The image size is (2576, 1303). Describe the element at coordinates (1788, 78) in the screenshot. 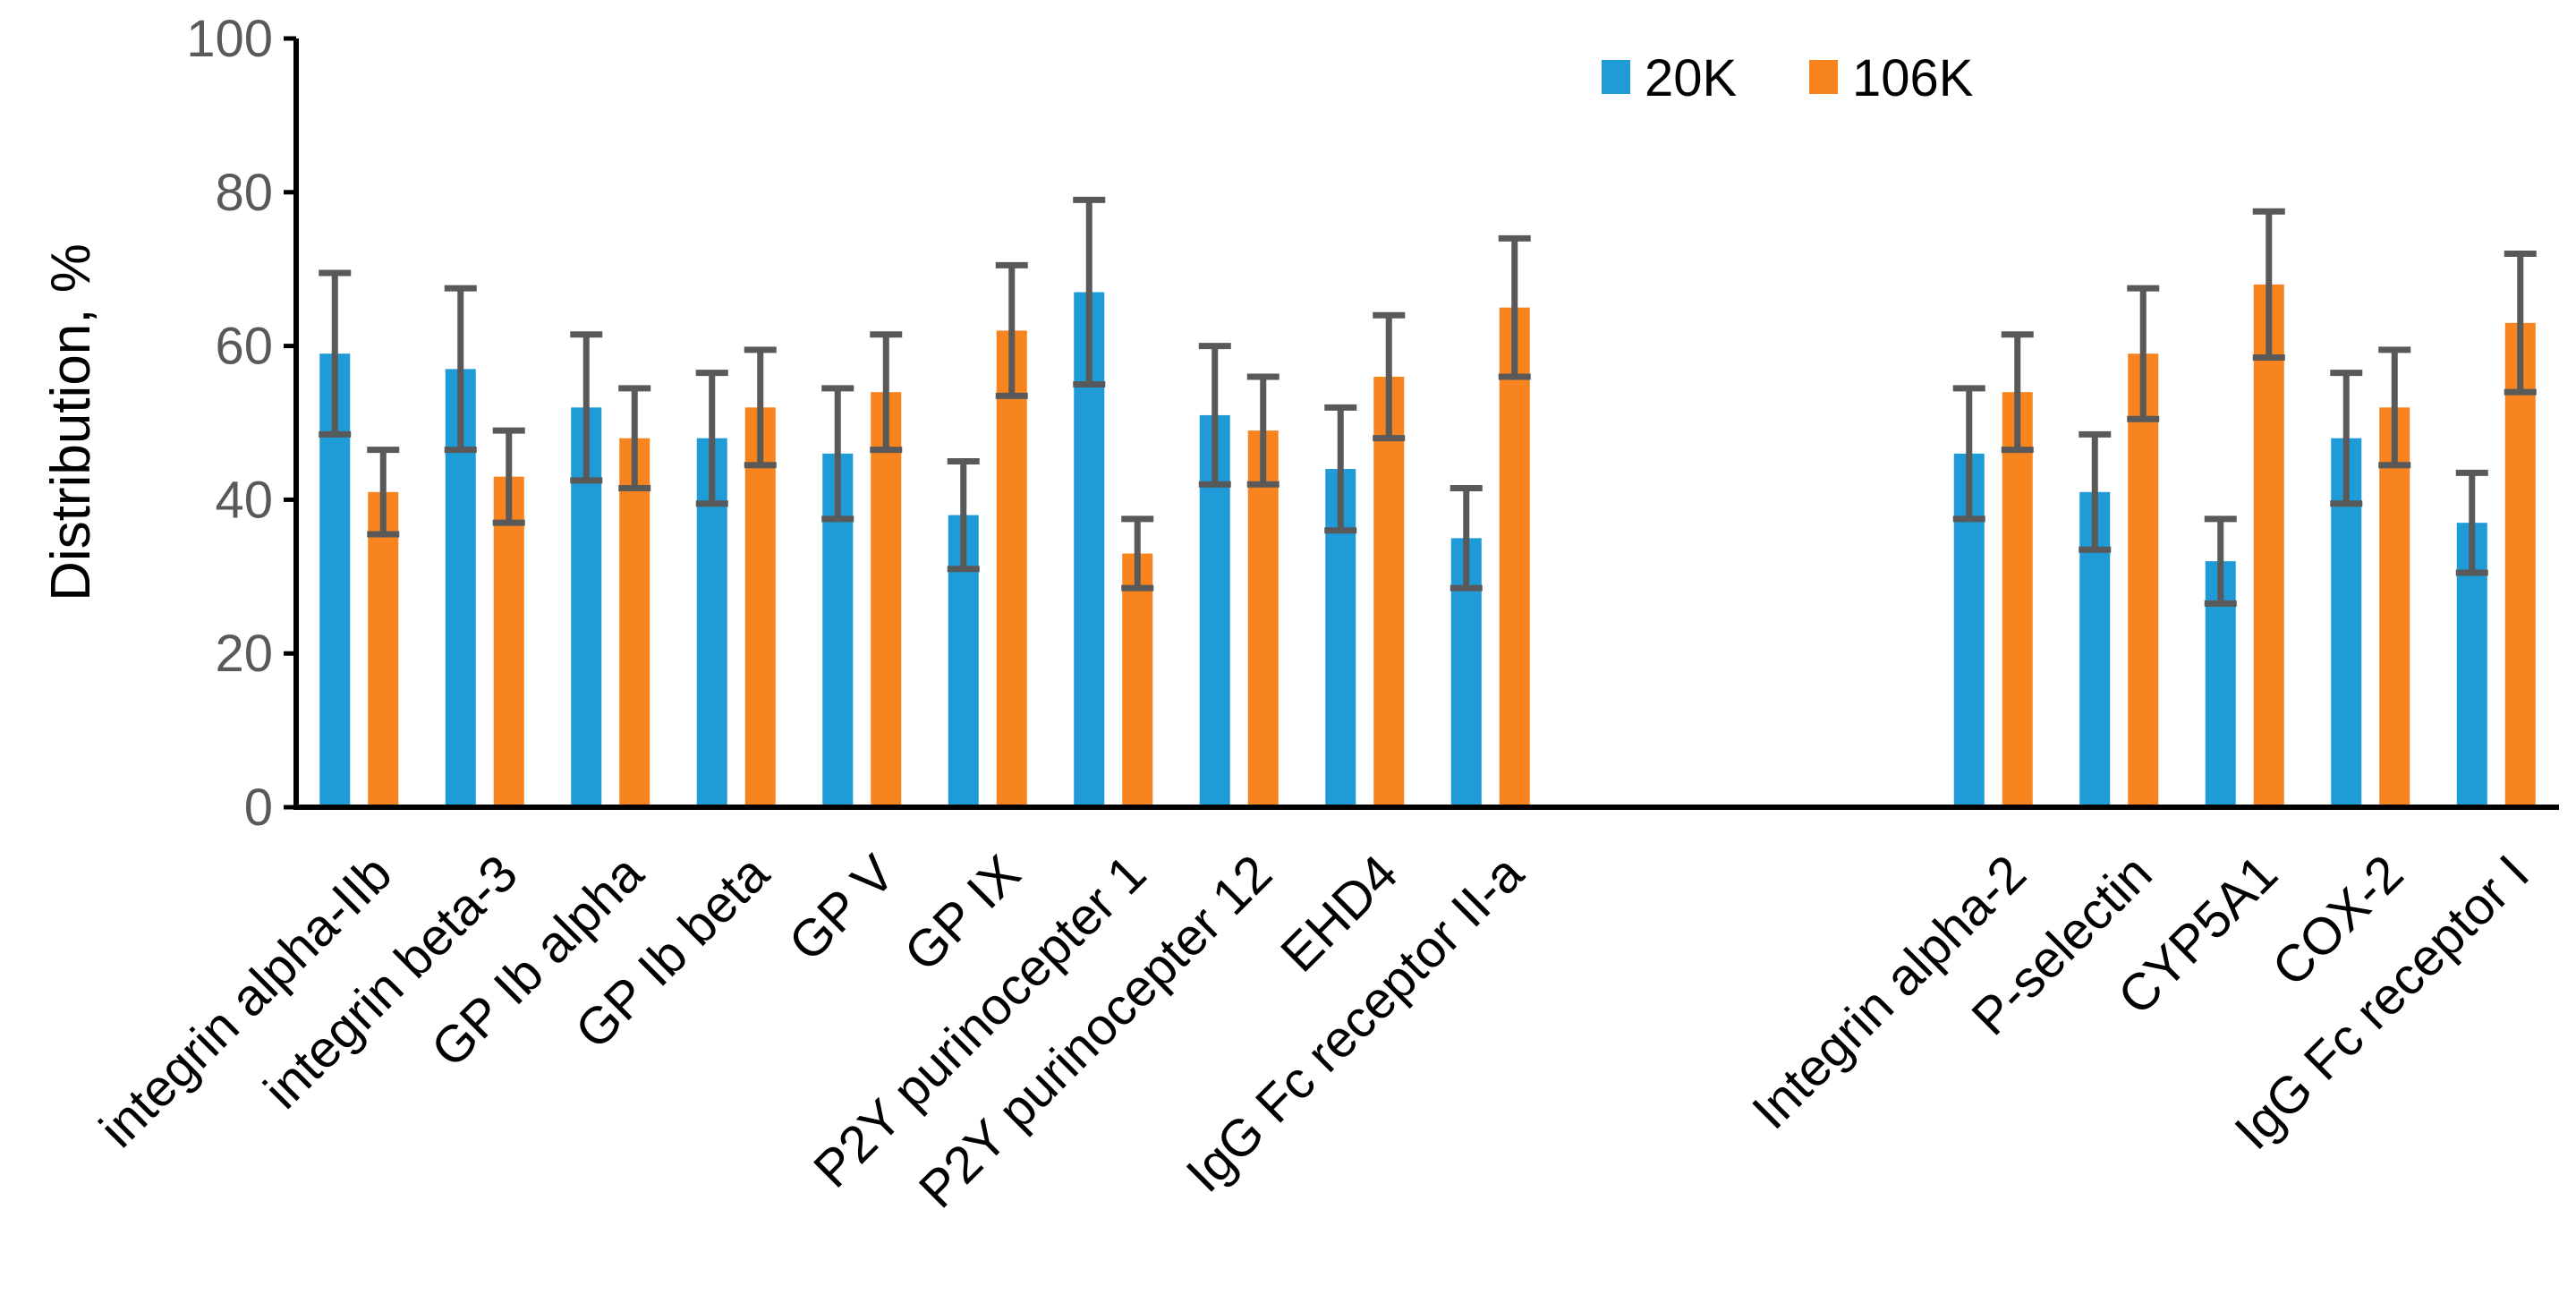

I see `legend: 20K 106K` at that location.